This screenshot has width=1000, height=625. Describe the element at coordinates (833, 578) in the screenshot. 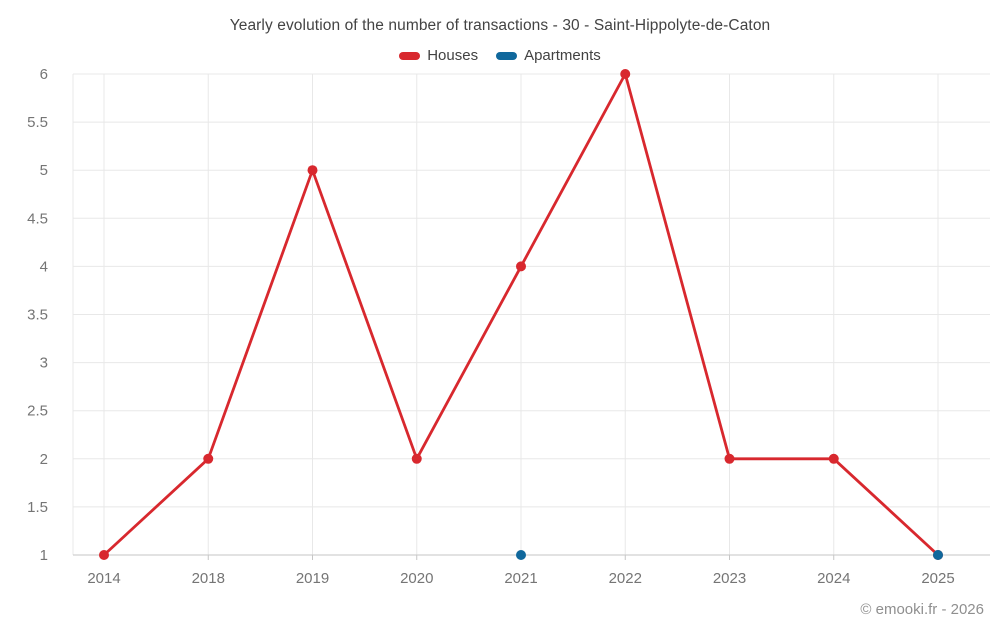

I see `x-axis-tick-label: 2024` at that location.